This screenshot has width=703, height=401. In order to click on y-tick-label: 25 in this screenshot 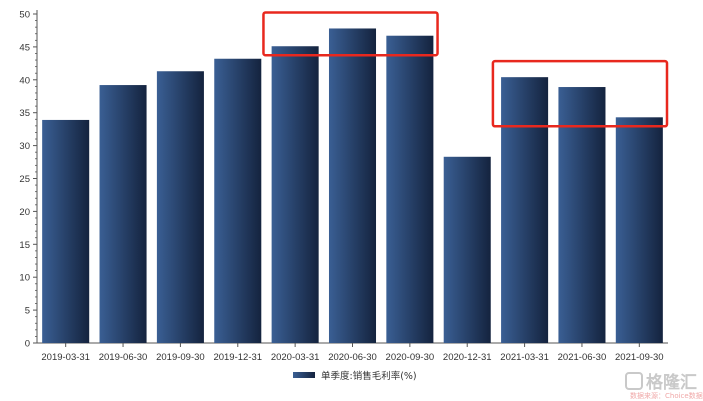, I will do `click(24, 179)`.